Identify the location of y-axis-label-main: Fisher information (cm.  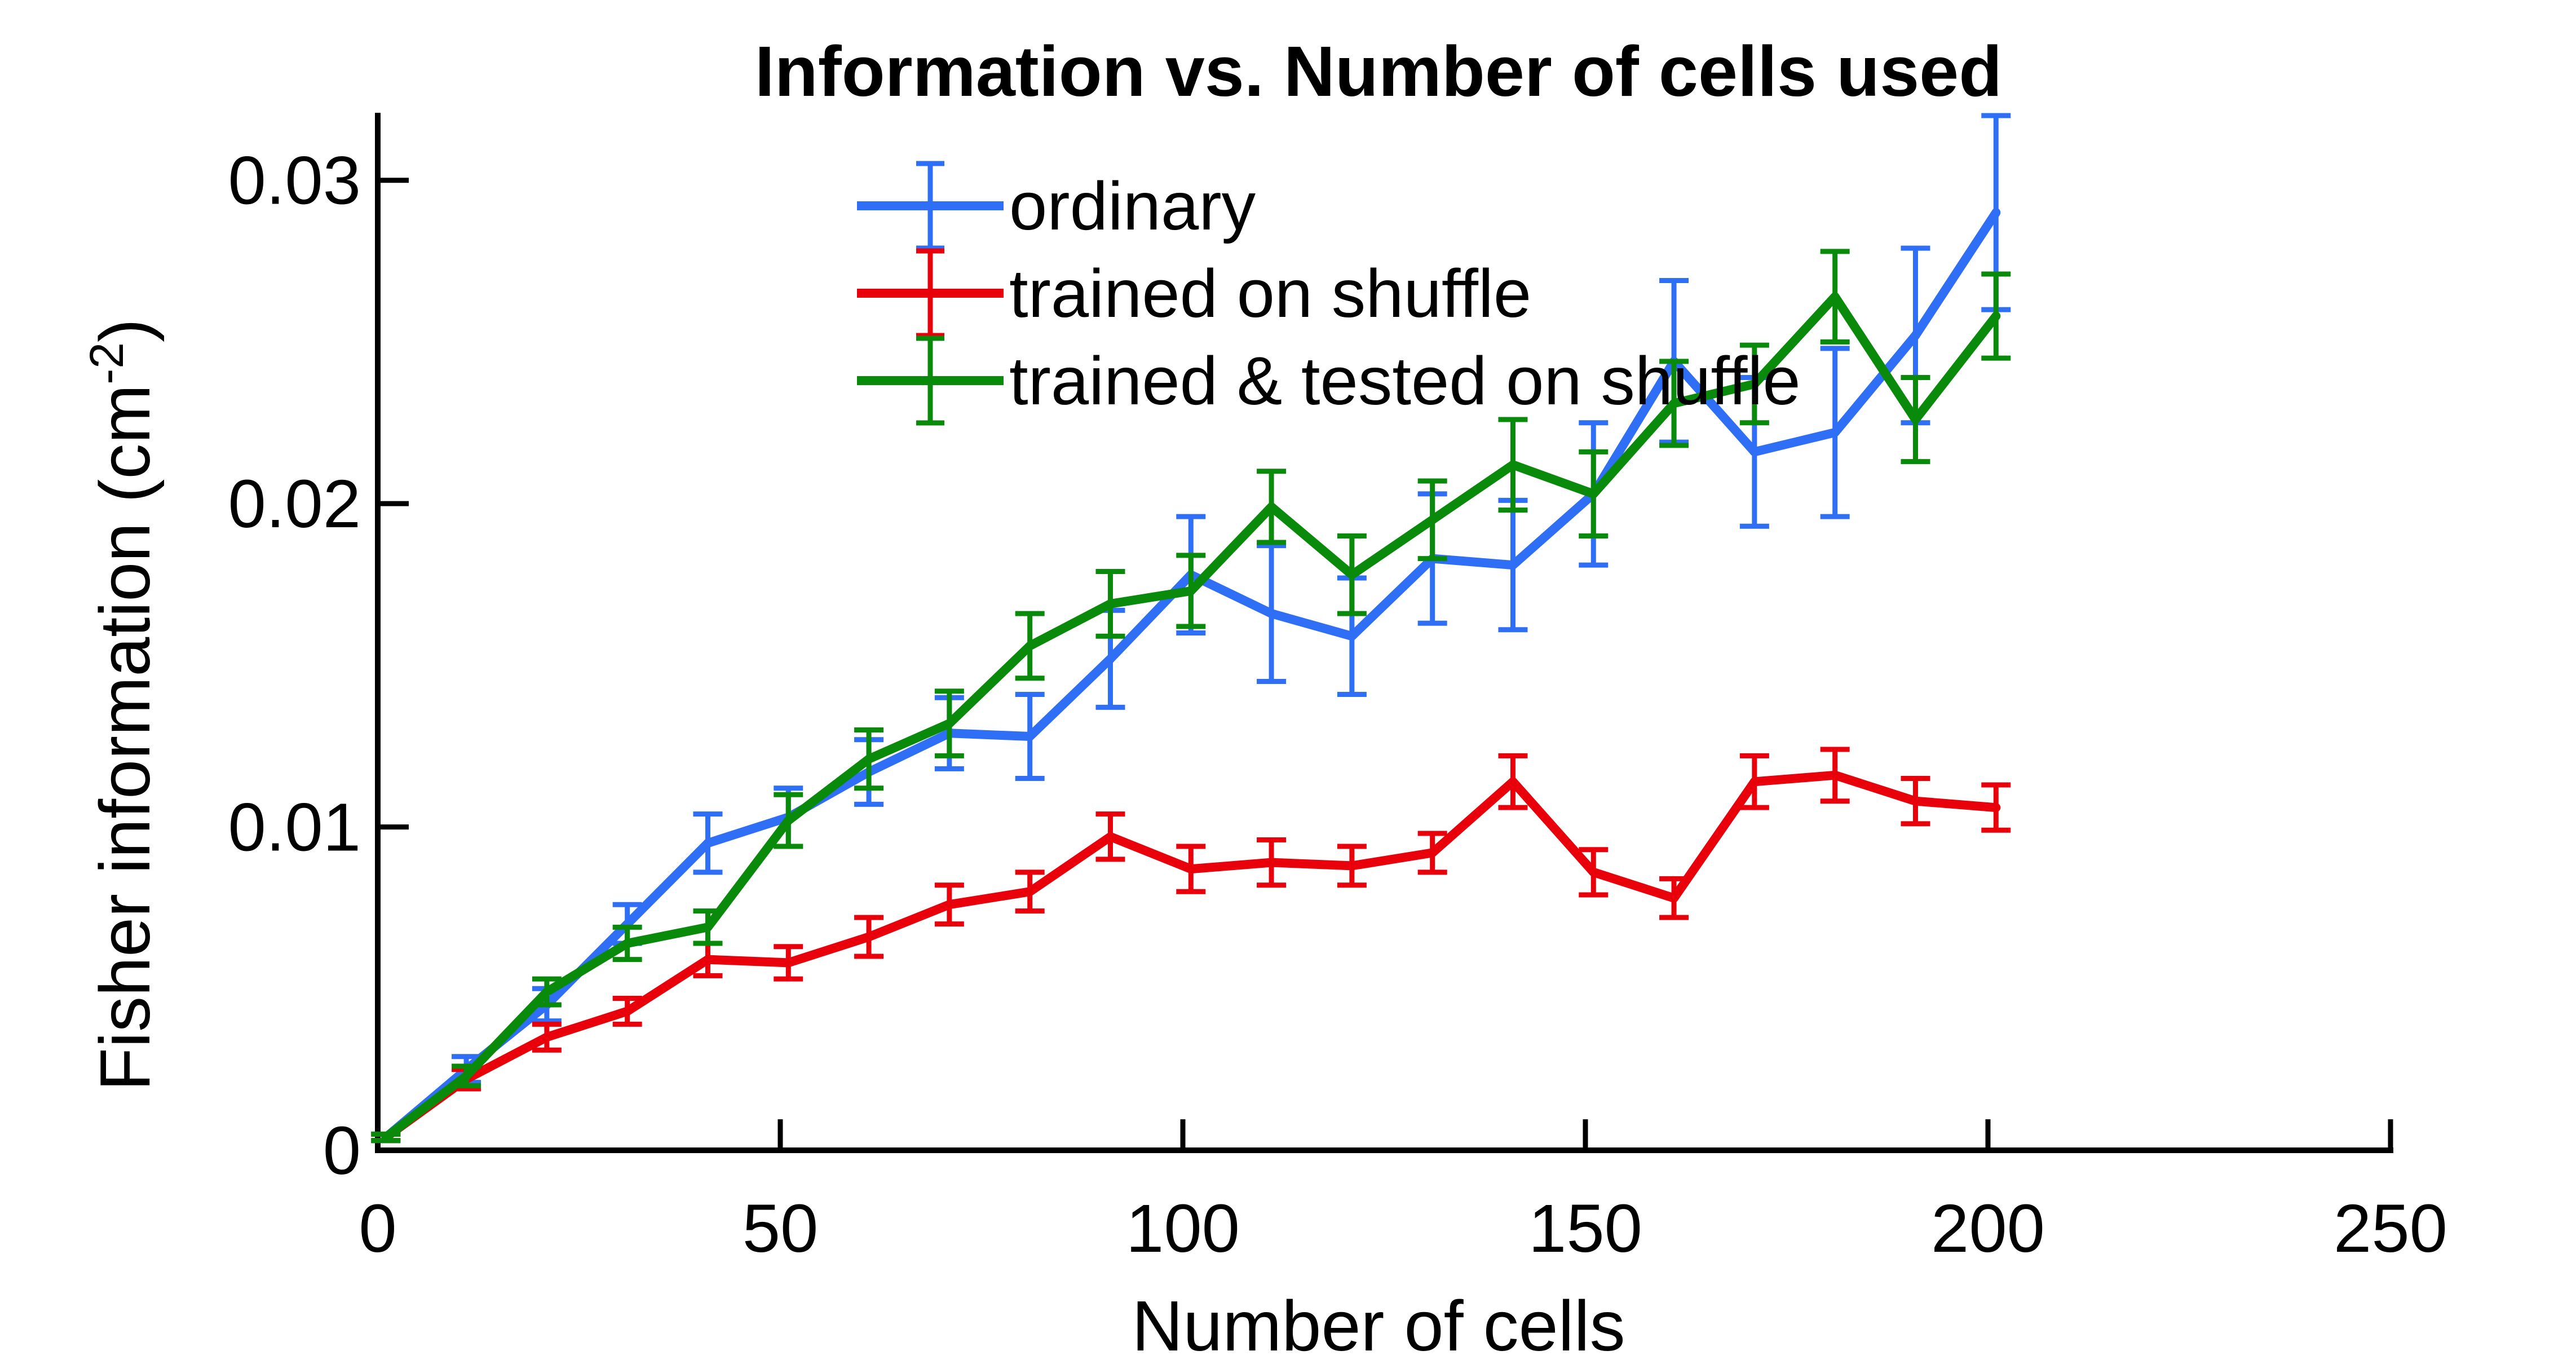
(125, 738).